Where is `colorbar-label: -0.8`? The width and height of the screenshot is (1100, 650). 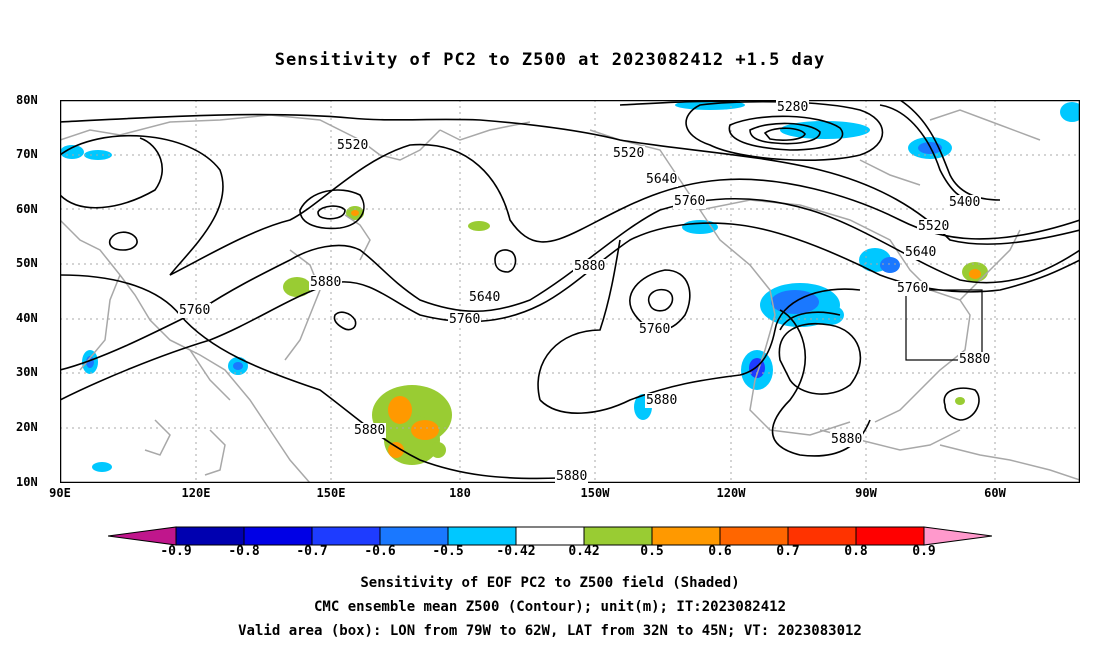 colorbar-label: -0.8 is located at coordinates (244, 551).